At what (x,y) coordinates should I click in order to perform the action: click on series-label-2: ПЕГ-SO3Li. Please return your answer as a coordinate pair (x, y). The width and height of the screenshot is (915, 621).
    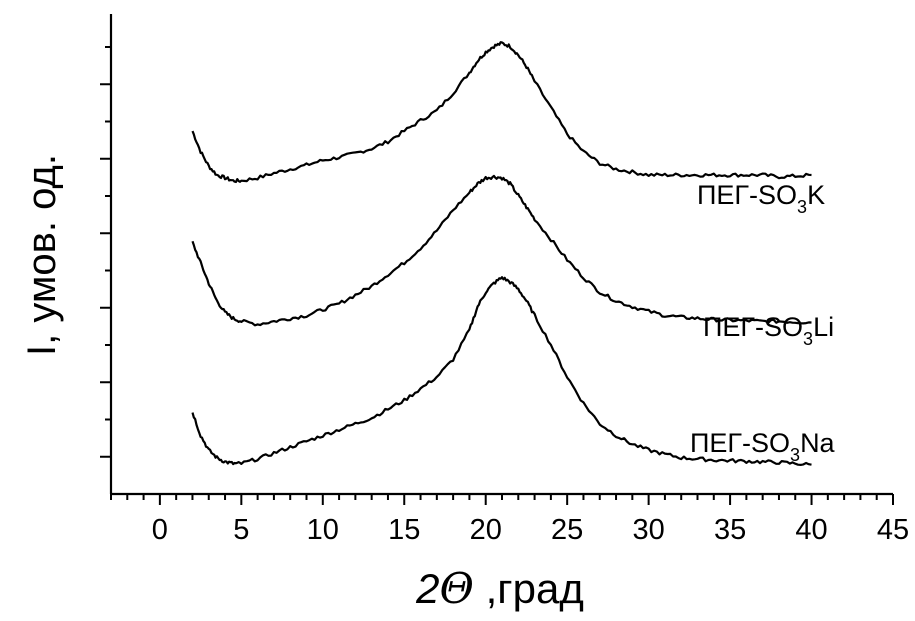
    Looking at the image, I should click on (768, 330).